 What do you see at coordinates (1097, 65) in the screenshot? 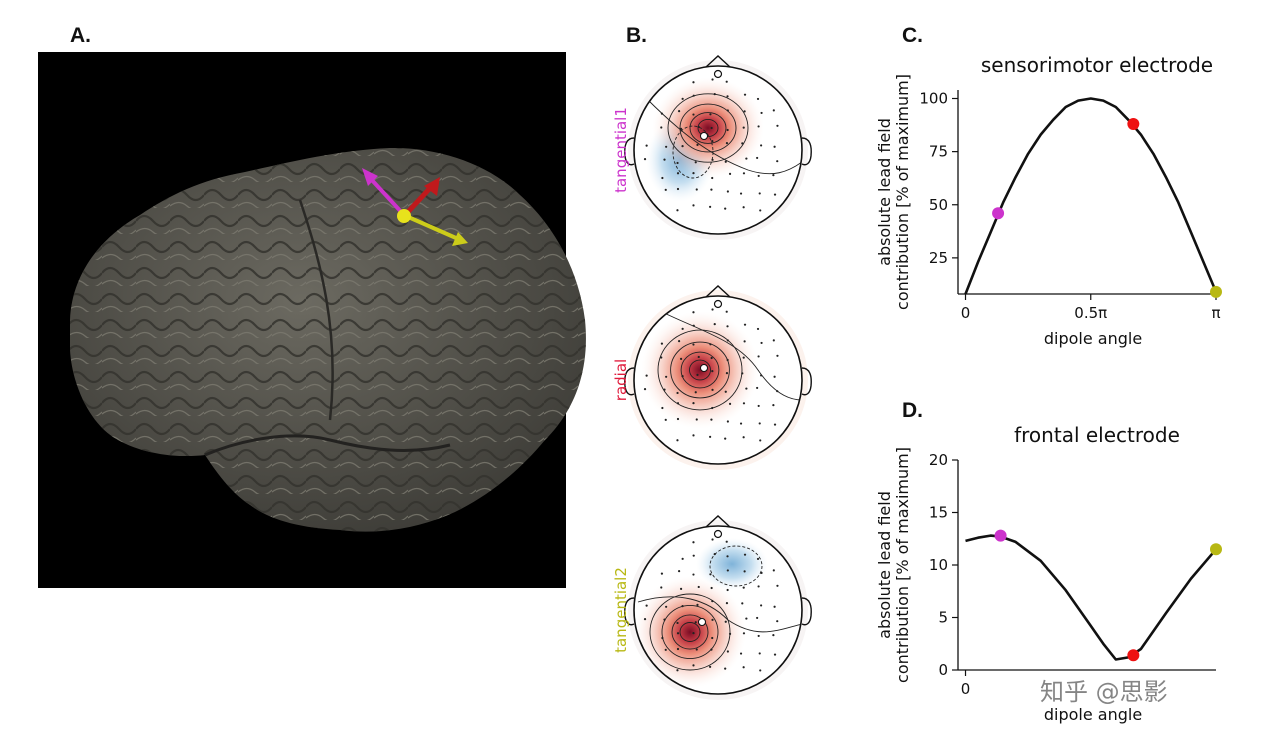
I see `chart-title: sensorimotor electrode` at bounding box center [1097, 65].